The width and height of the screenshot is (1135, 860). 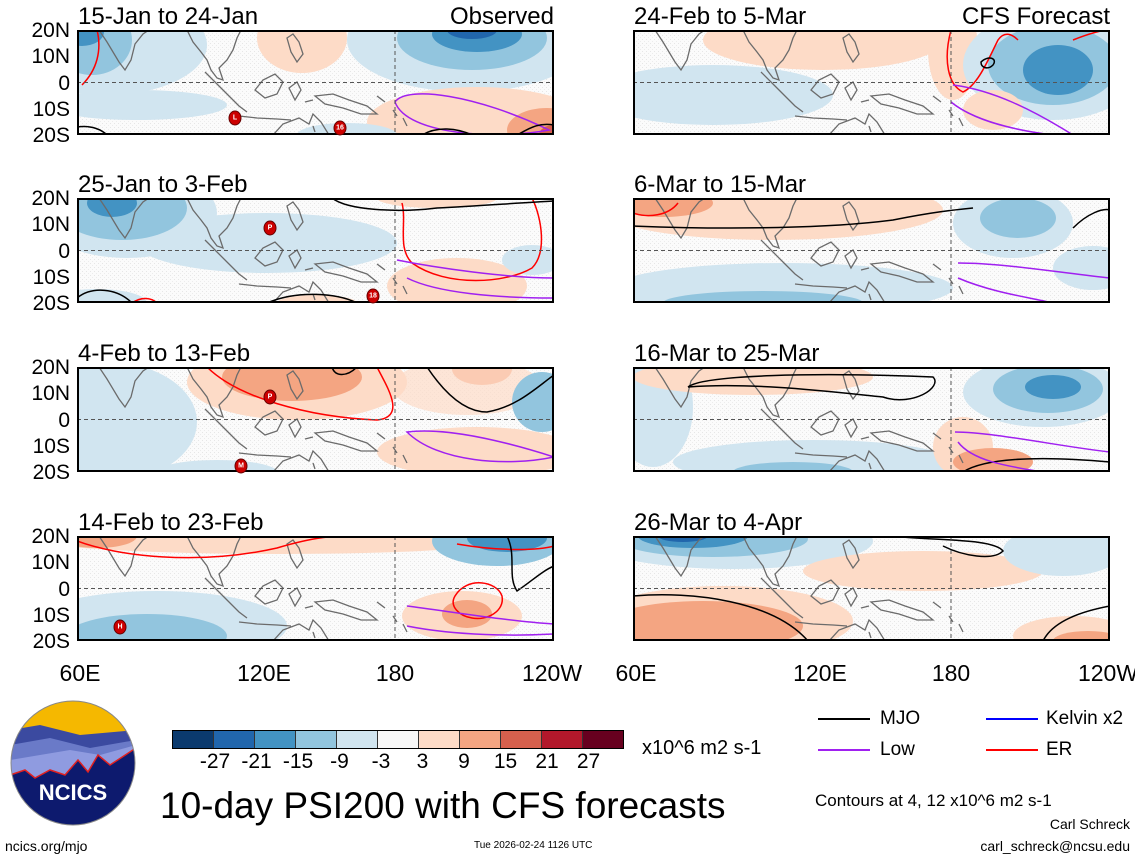 I want to click on colorbar-tick-label: 21, so click(x=547, y=761).